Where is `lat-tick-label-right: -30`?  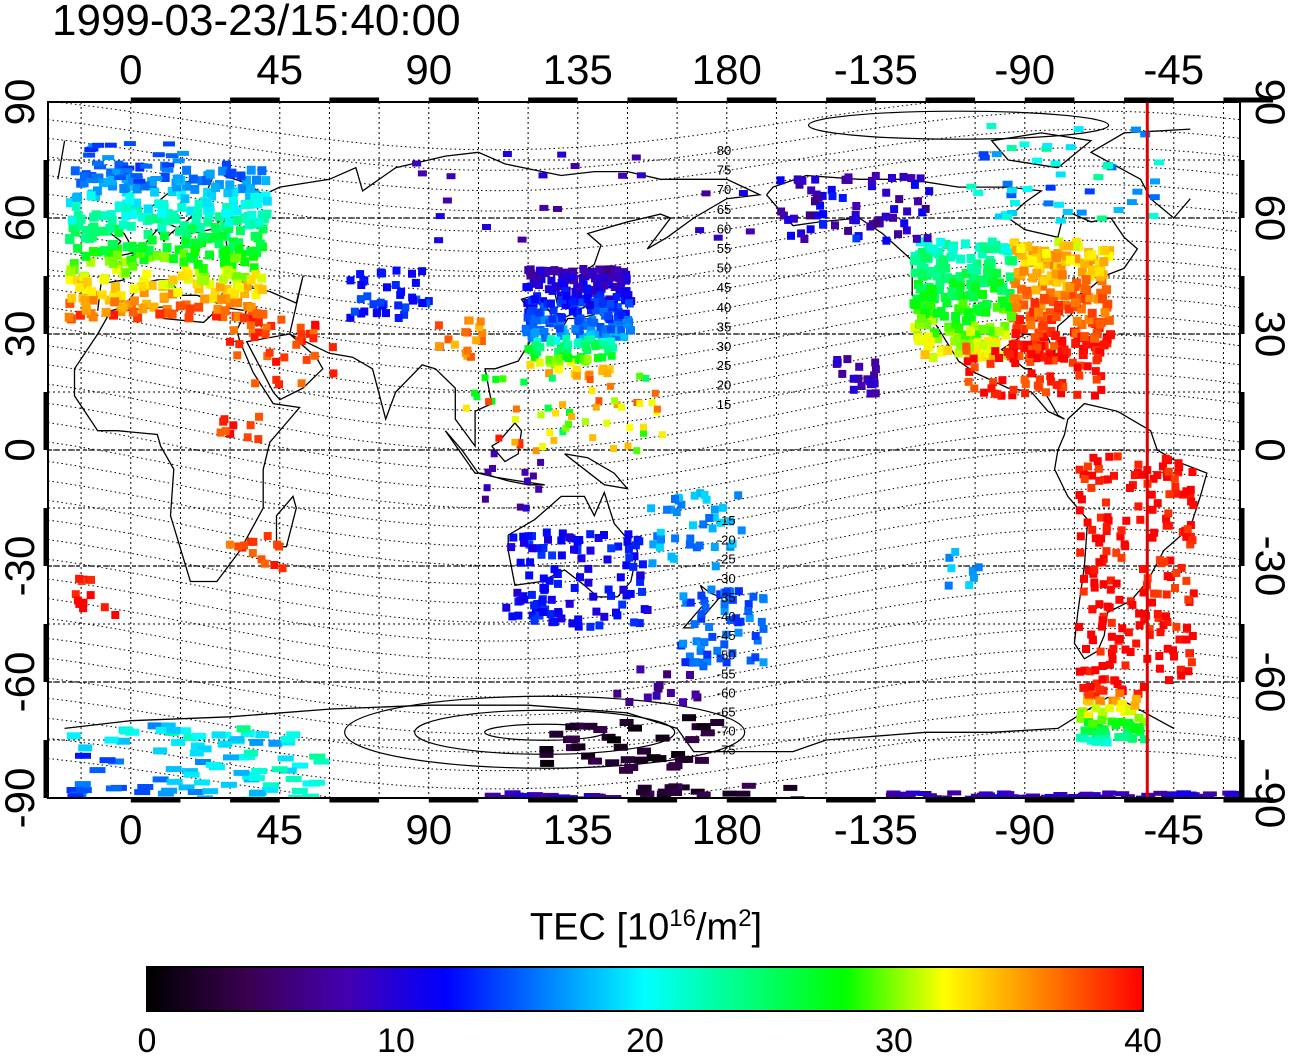
lat-tick-label-right: -30 is located at coordinates (1269, 566).